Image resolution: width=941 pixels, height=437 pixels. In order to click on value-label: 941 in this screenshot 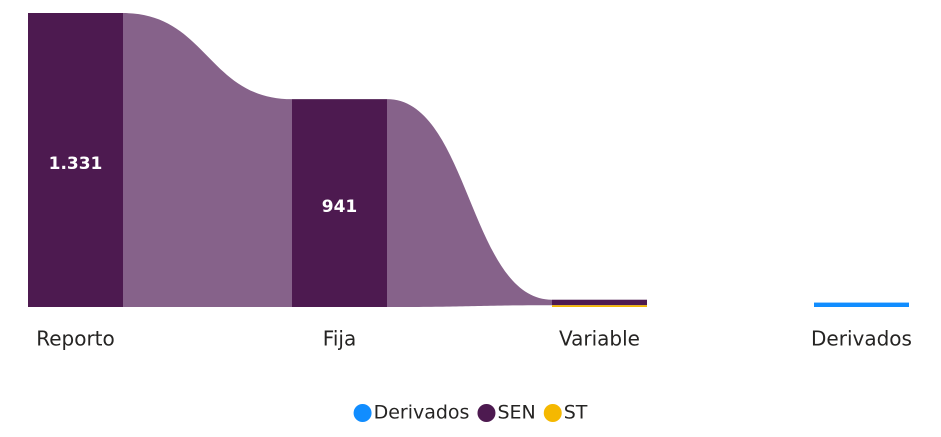, I will do `click(340, 207)`.